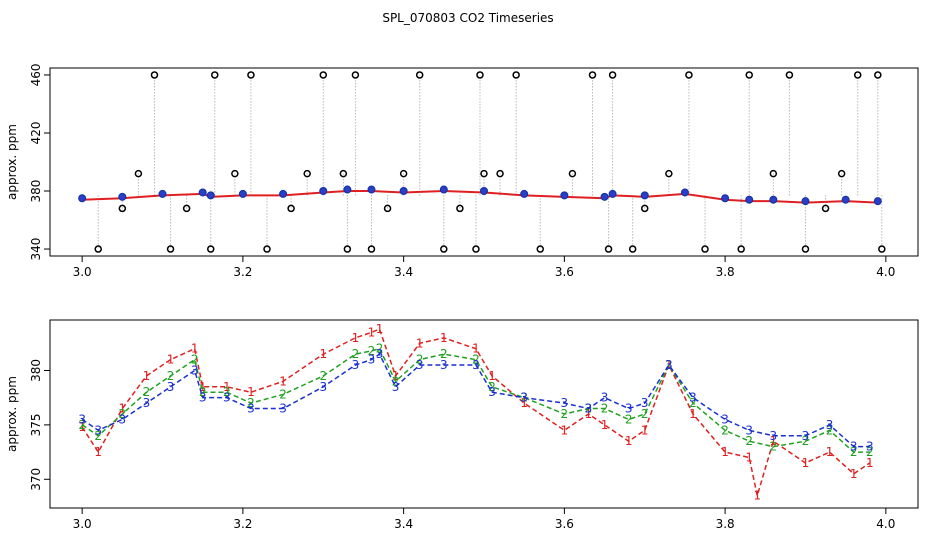 The image size is (936, 540). What do you see at coordinates (36, 133) in the screenshot?
I see `y-tick-label: 420` at bounding box center [36, 133].